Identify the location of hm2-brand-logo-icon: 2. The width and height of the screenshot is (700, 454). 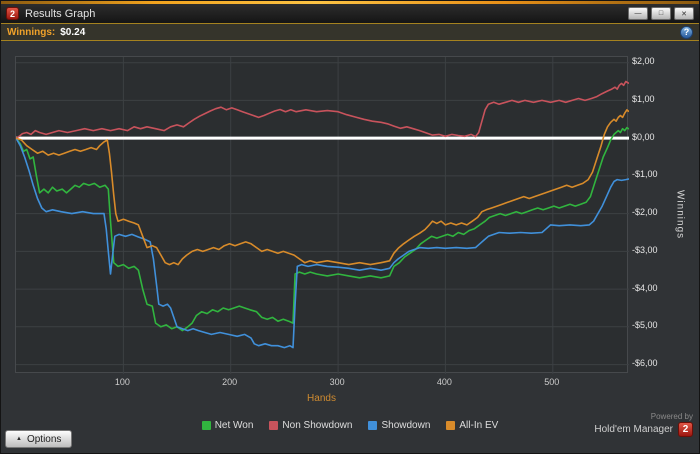
(685, 429).